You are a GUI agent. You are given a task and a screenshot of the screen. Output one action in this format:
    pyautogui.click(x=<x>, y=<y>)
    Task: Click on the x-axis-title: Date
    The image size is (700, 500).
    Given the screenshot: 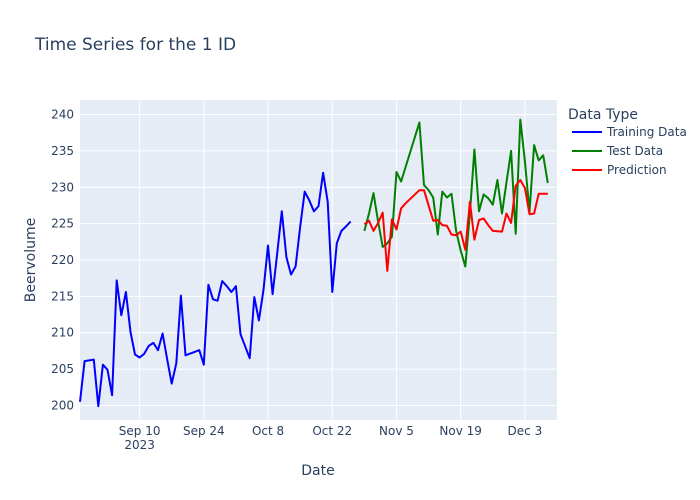 What is the action you would take?
    pyautogui.click(x=317, y=471)
    